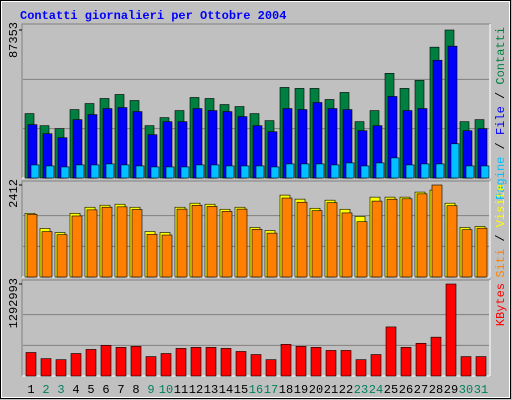 This screenshot has height=400, width=512. Describe the element at coordinates (14, 40) in the screenshot. I see `y-tick-label: 87353` at that location.